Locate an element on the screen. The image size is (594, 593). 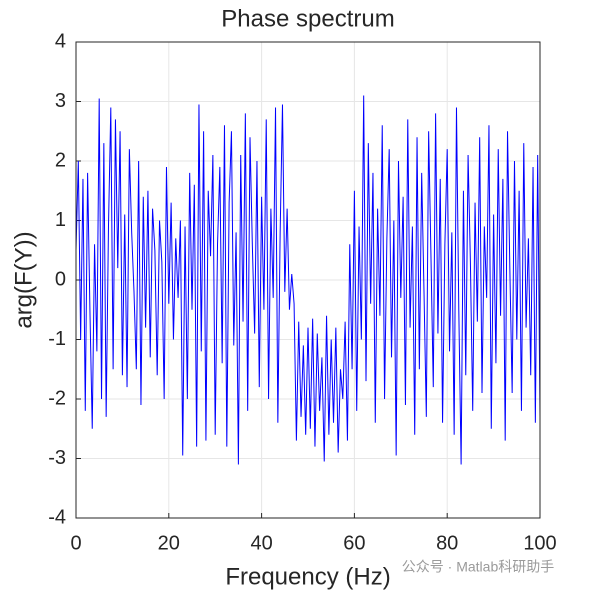
y-tick-label: -1 is located at coordinates (57, 339).